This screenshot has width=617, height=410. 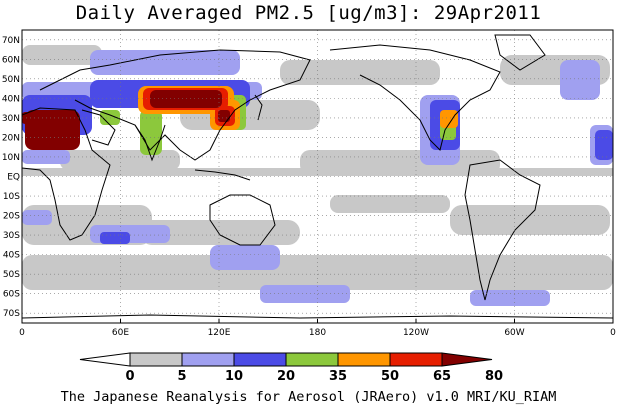 I want to click on longitude-label: 60W, so click(x=514, y=333).